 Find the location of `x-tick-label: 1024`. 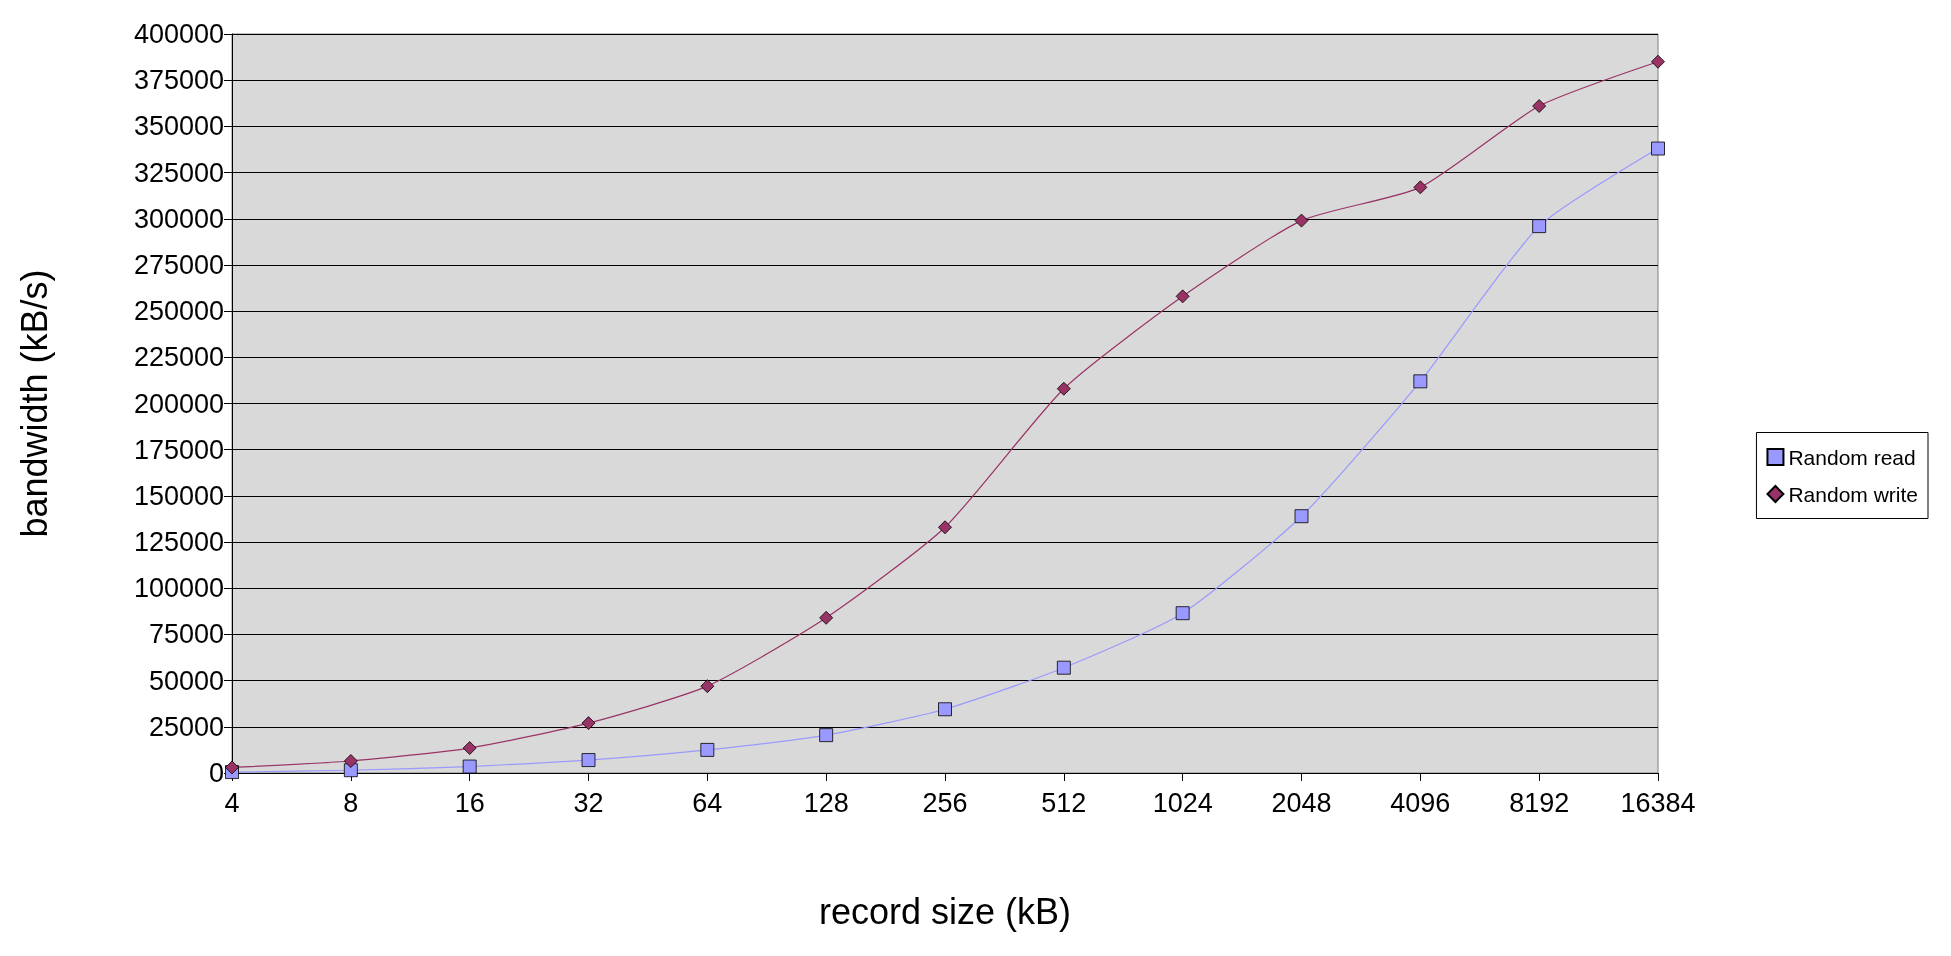

x-tick-label: 1024 is located at coordinates (1182, 802).